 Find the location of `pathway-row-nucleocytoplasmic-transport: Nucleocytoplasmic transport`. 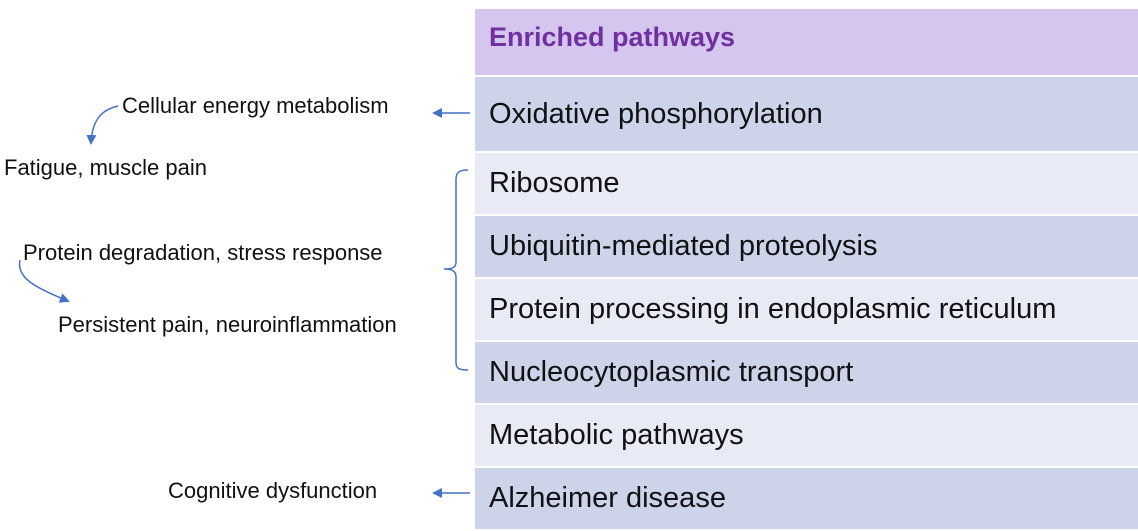

pathway-row-nucleocytoplasmic-transport: Nucleocytoplasmic transport is located at coordinates (806, 373).